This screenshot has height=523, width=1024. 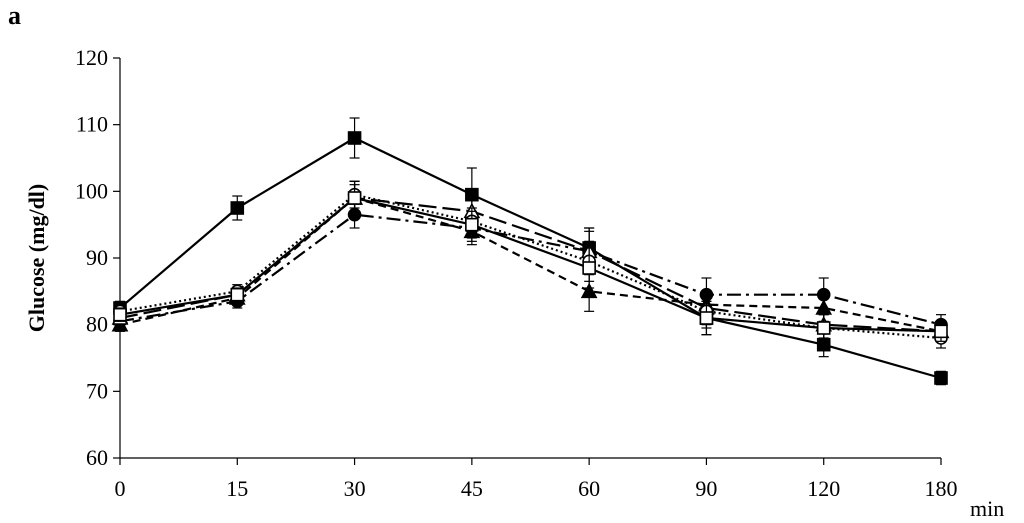 I want to click on x-tick-label: 60, so click(x=589, y=488).